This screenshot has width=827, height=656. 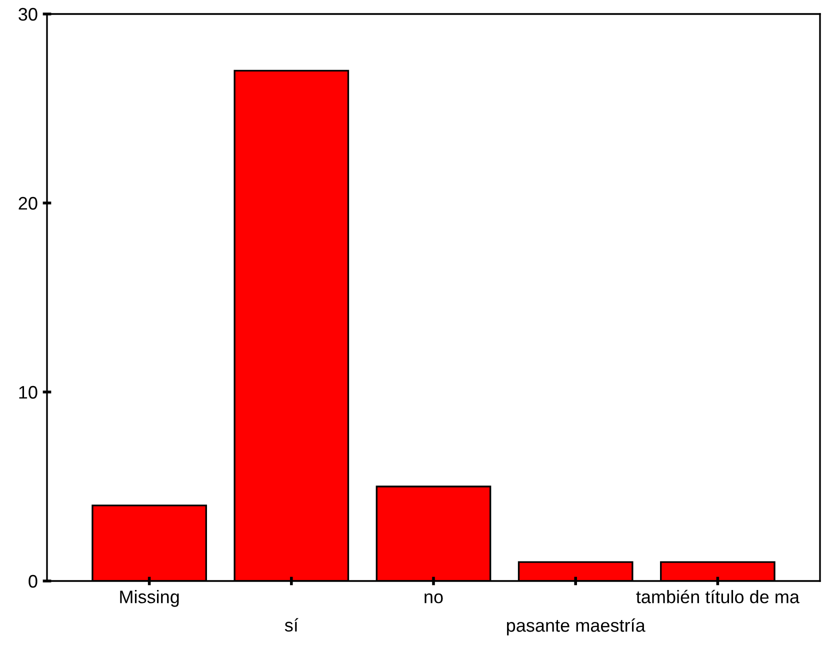 I want to click on x-tick-label: también título de ma, so click(x=718, y=597).